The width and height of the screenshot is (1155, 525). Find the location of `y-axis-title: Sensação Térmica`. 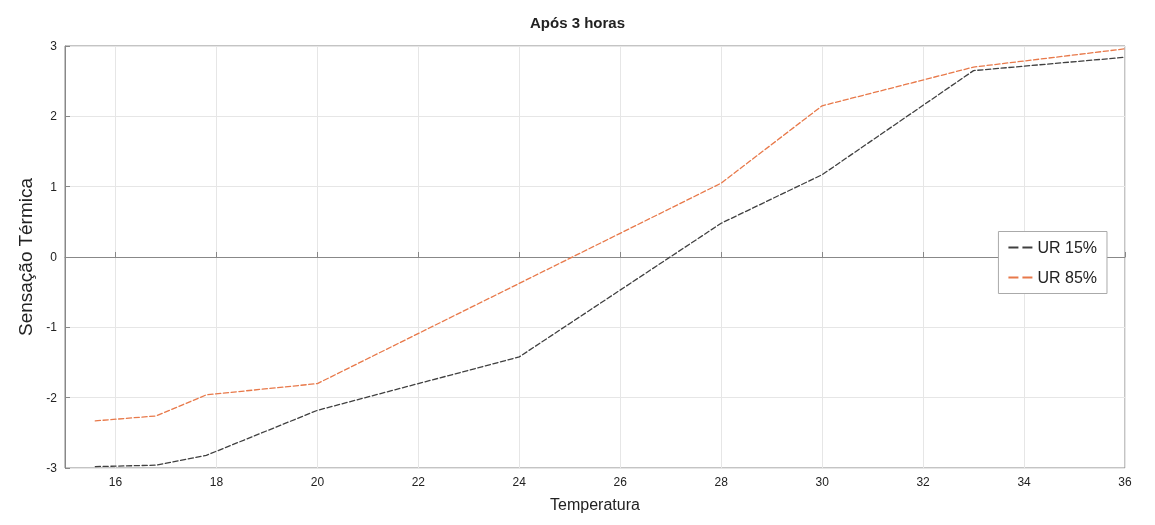

y-axis-title: Sensação Térmica is located at coordinates (25, 257).